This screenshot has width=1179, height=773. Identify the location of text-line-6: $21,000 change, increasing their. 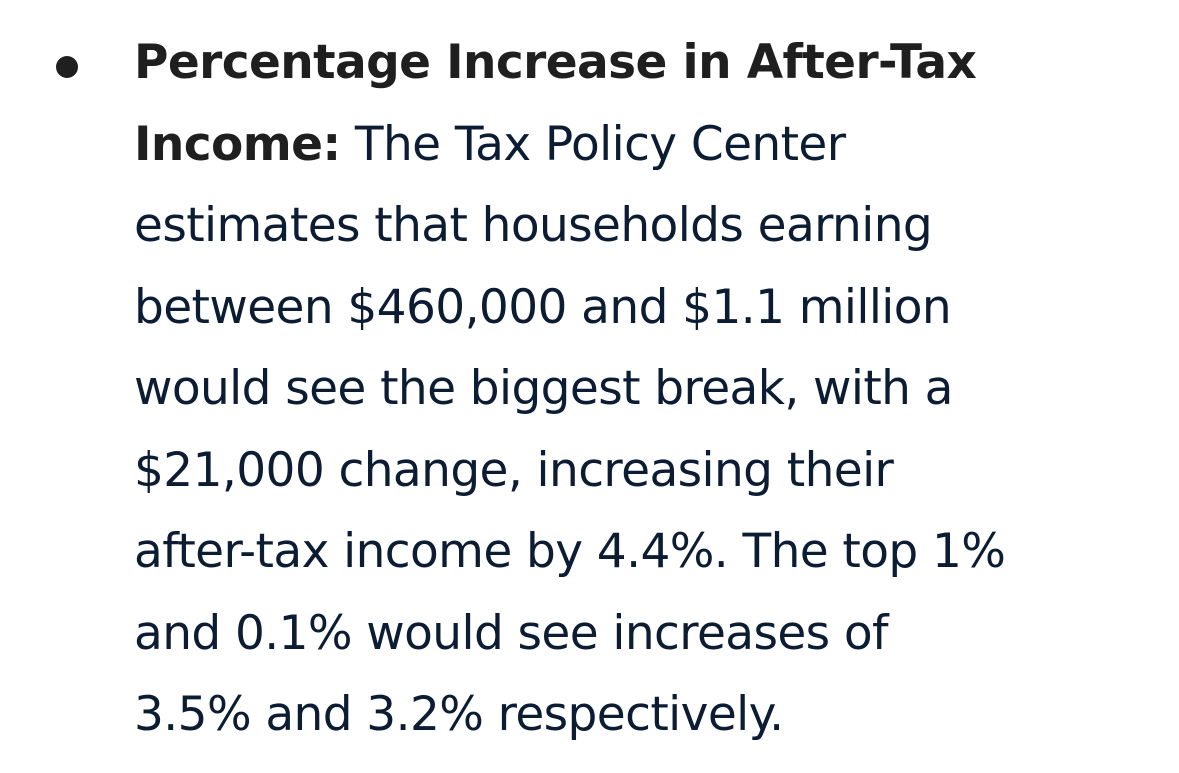
(514, 470).